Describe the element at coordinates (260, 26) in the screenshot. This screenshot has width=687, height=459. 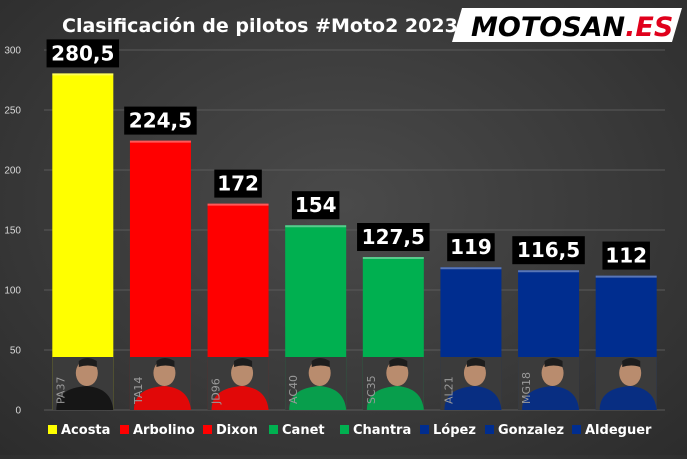
I see `chart-title: Clasificación de pilotos #Moto2 2023` at that location.